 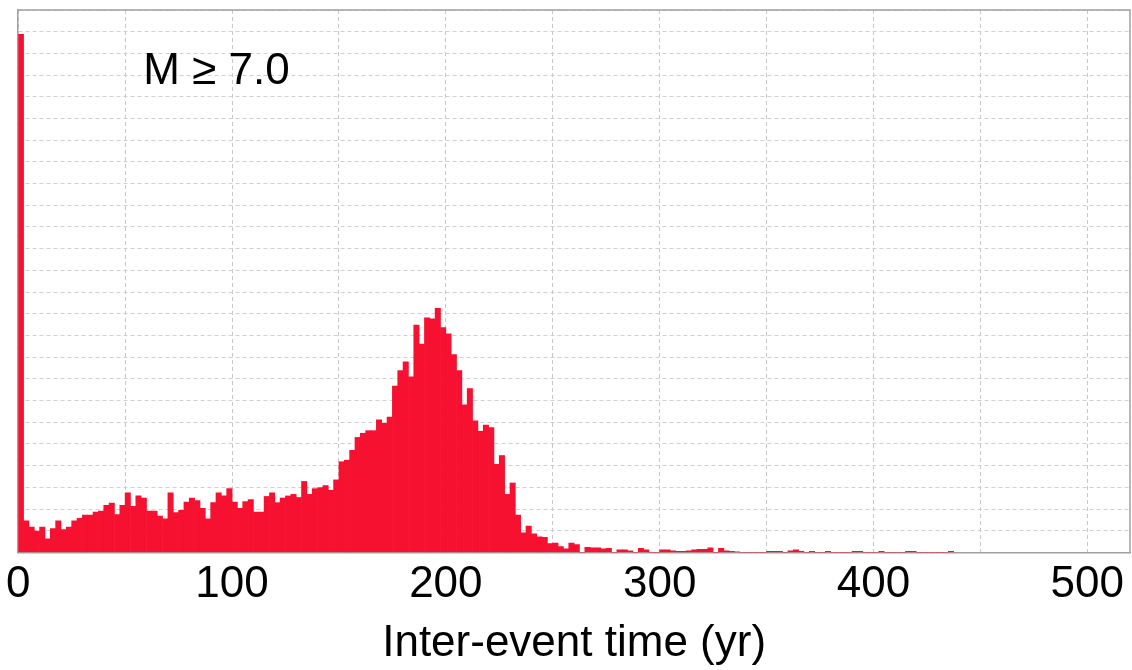 What do you see at coordinates (659, 581) in the screenshot?
I see `x-tick-label: 300` at bounding box center [659, 581].